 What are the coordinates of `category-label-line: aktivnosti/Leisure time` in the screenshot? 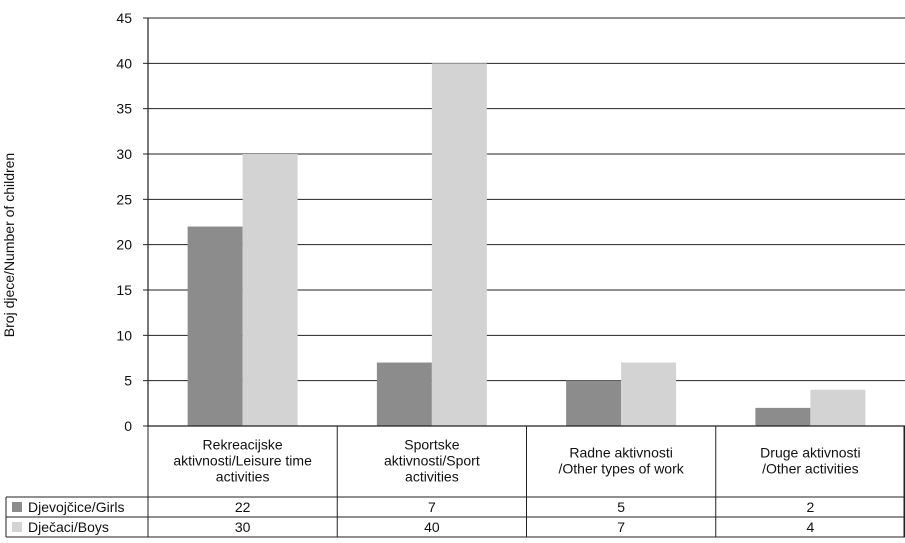 It's located at (242, 461).